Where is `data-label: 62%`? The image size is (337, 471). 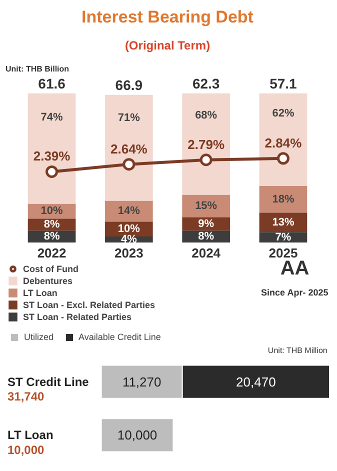 data-label: 62% is located at coordinates (283, 114).